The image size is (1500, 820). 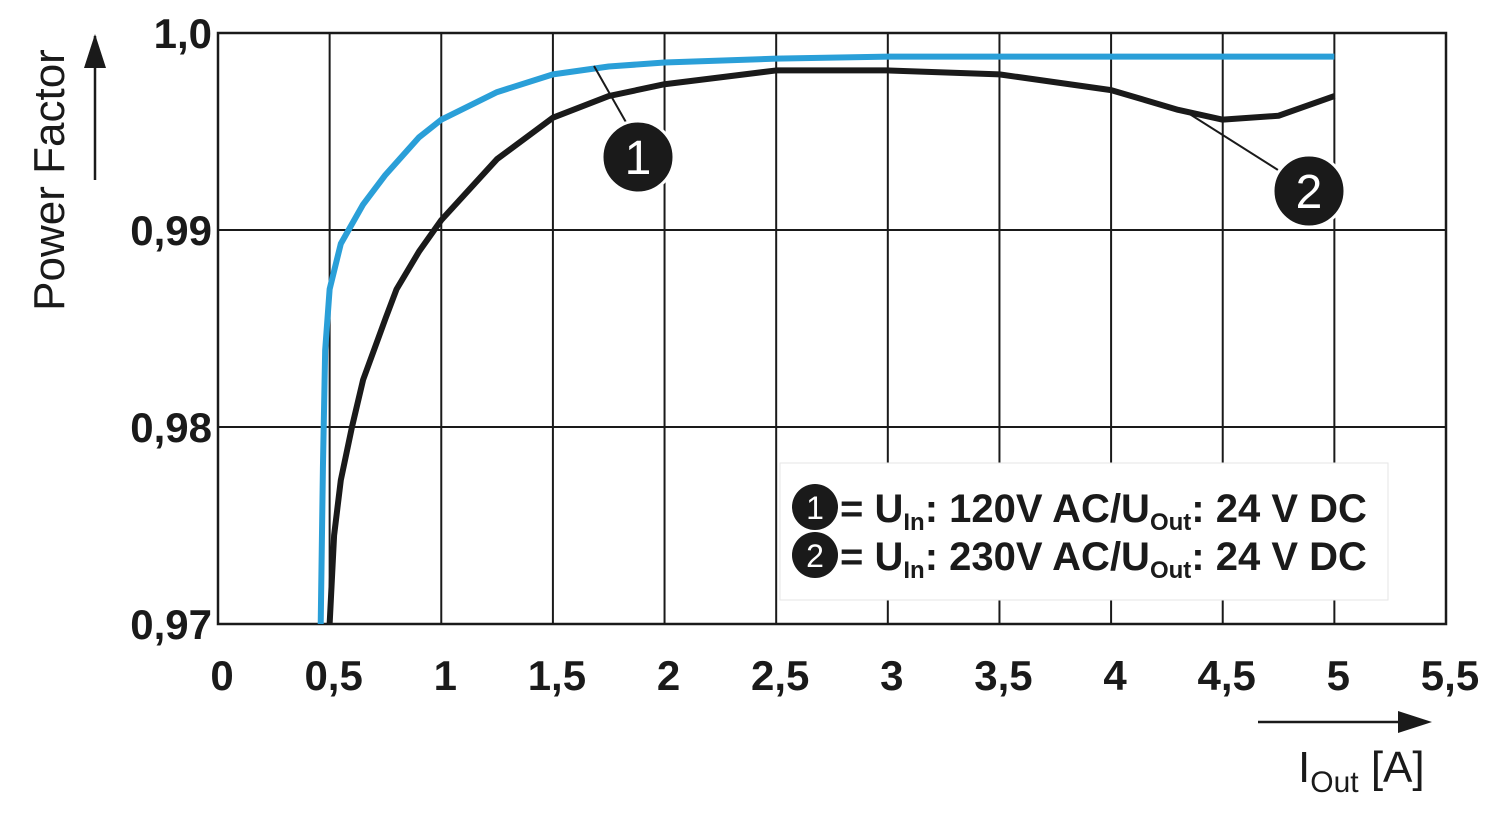 I want to click on x-axis-label: IOut [A], so click(x=1361, y=771).